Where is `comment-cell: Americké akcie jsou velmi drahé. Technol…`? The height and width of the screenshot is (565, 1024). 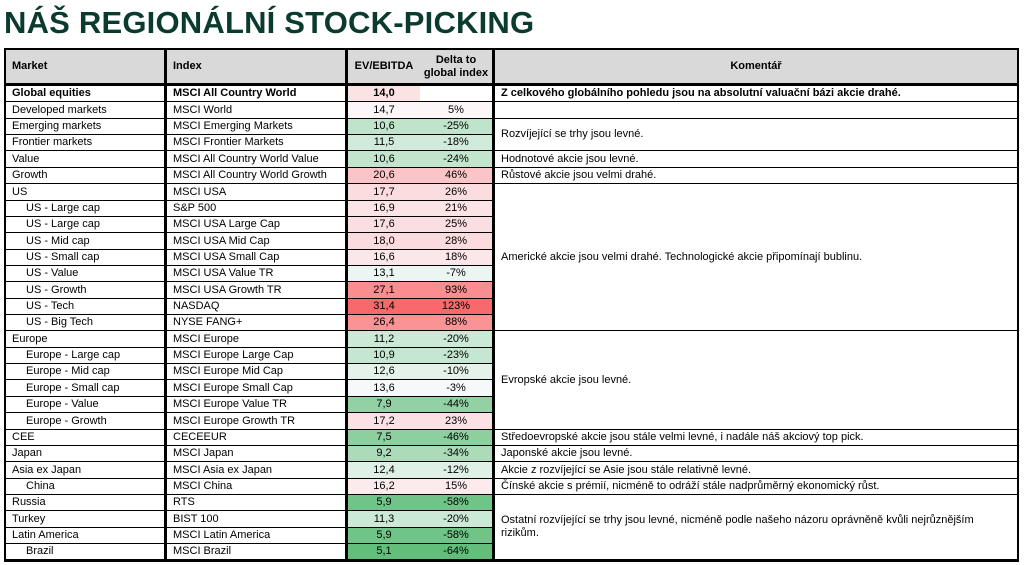
comment-cell: Americké akcie jsou velmi drahé. Technol… is located at coordinates (756, 257).